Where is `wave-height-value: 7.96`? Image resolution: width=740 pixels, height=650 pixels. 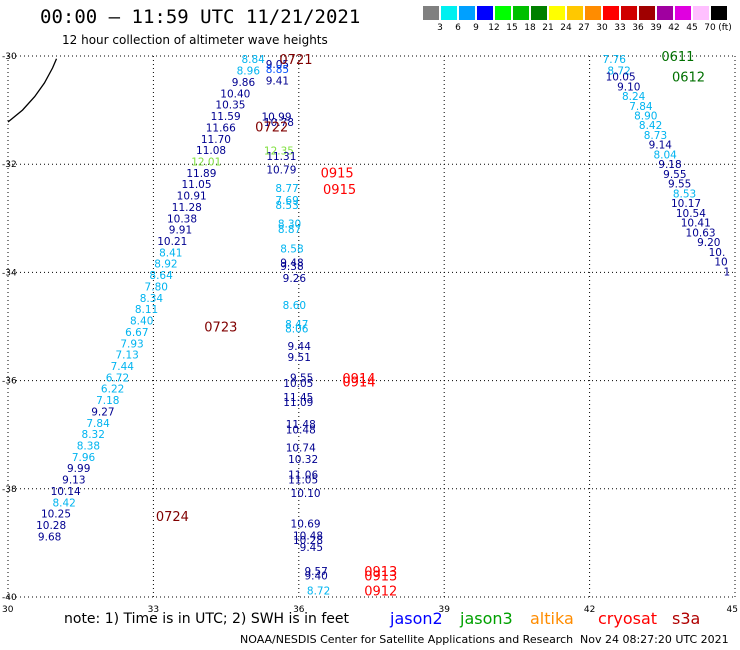 wave-height-value: 7.96 is located at coordinates (84, 458).